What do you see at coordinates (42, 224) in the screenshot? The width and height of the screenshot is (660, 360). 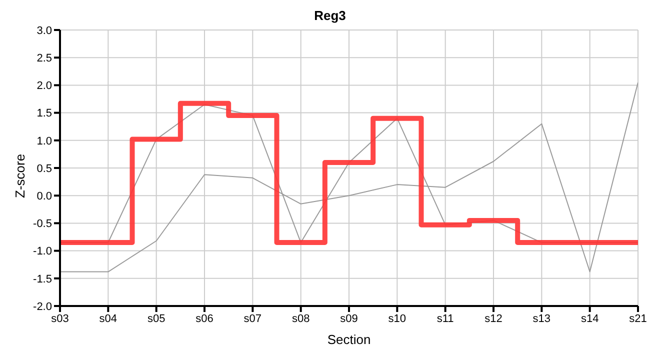 I see `y-tick-label: -0.5` at bounding box center [42, 224].